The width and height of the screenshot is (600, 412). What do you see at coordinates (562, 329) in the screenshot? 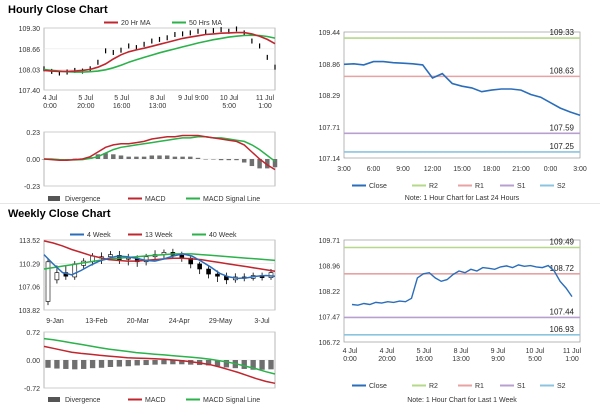
I see `level-label-s2: 106.93` at bounding box center [562, 329].